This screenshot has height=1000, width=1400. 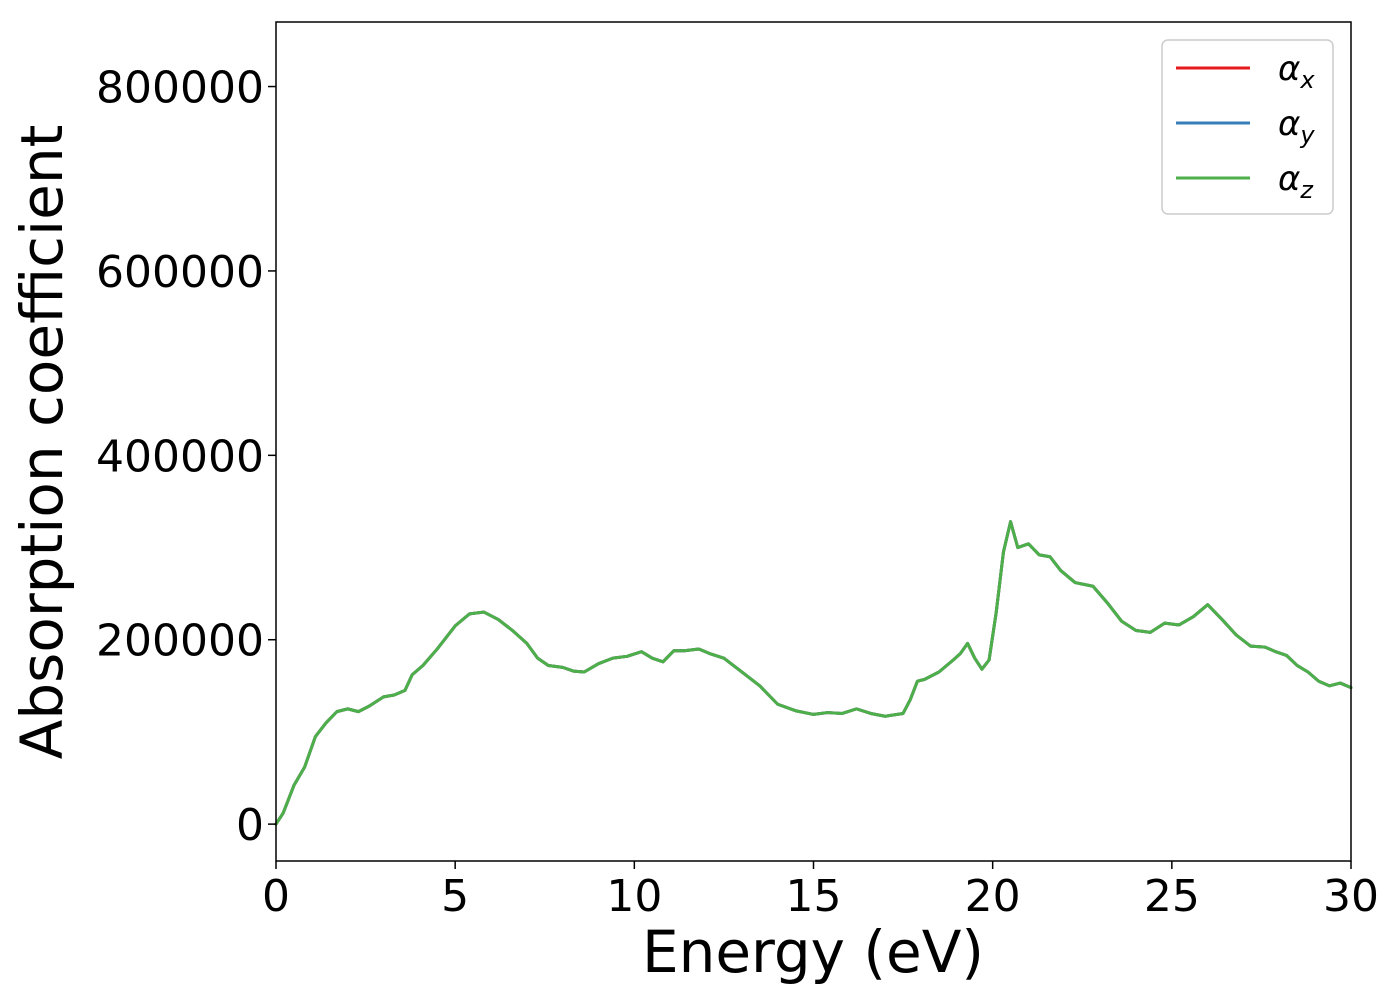 What do you see at coordinates (42, 442) in the screenshot?
I see `y-axis-title: Absorption coefficient` at bounding box center [42, 442].